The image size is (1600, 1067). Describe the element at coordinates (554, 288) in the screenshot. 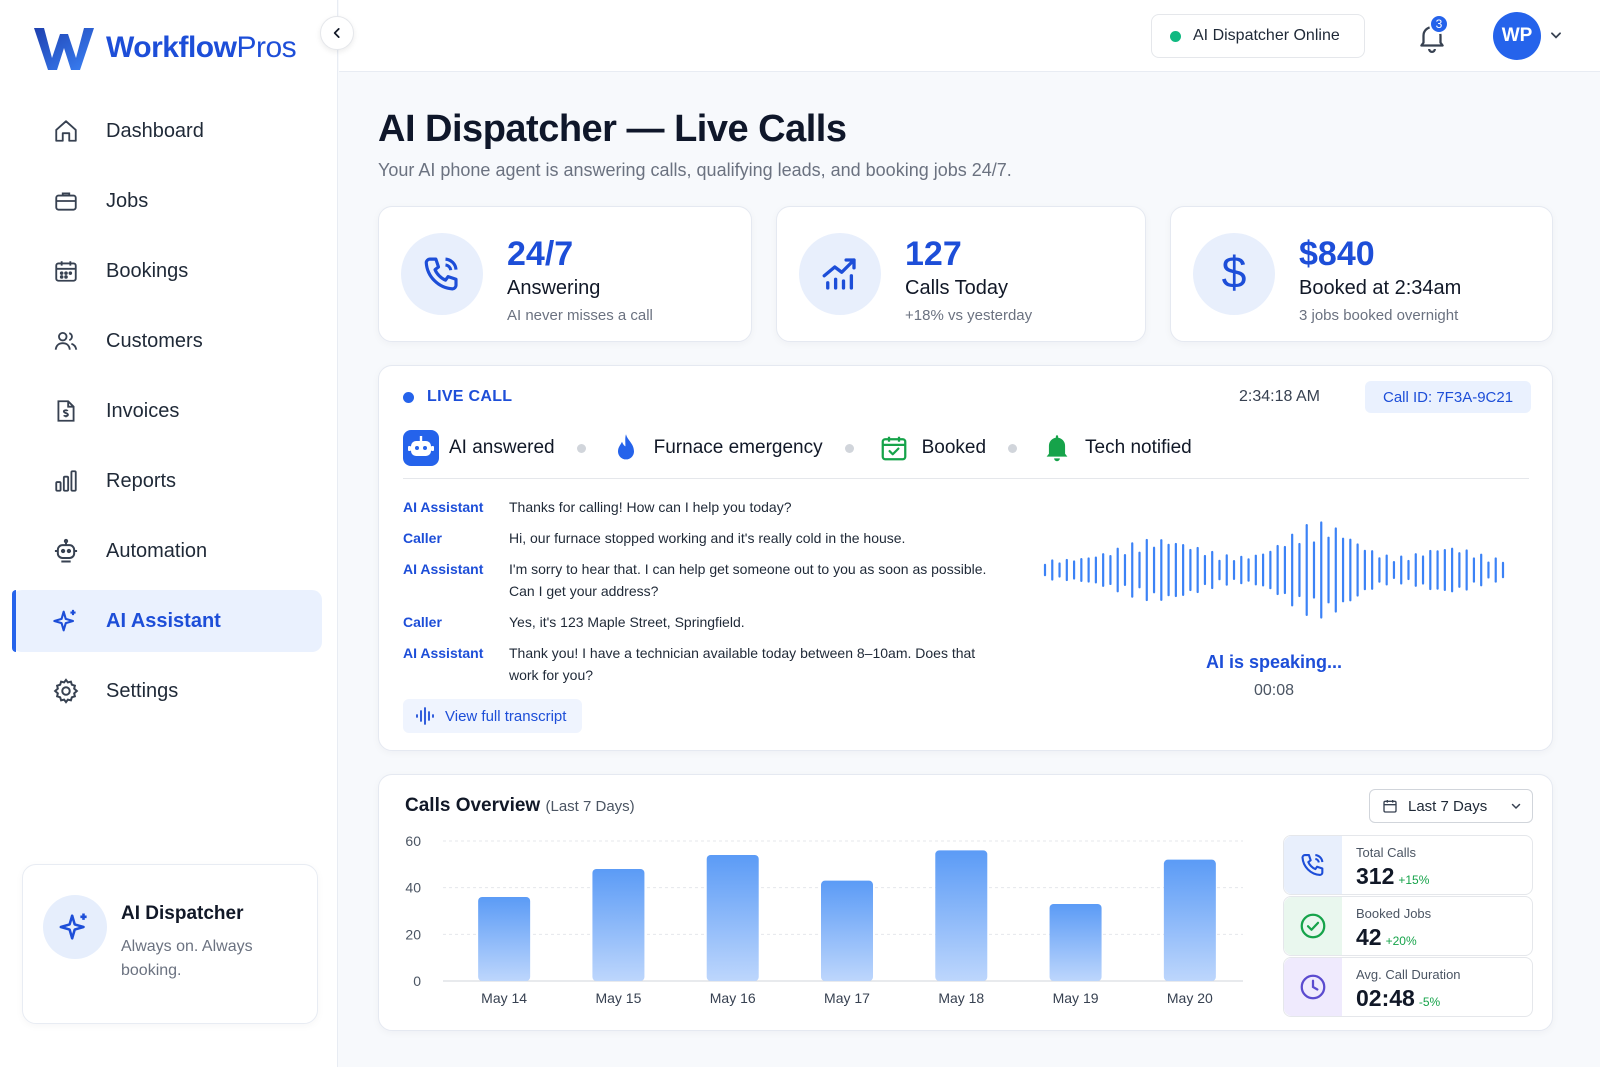

I see `stat-label: Answering` at that location.